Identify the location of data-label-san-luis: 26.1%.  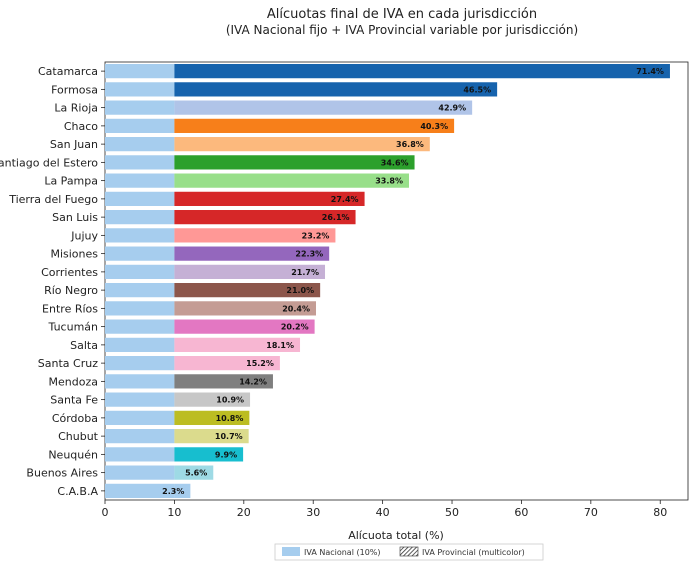
(336, 217).